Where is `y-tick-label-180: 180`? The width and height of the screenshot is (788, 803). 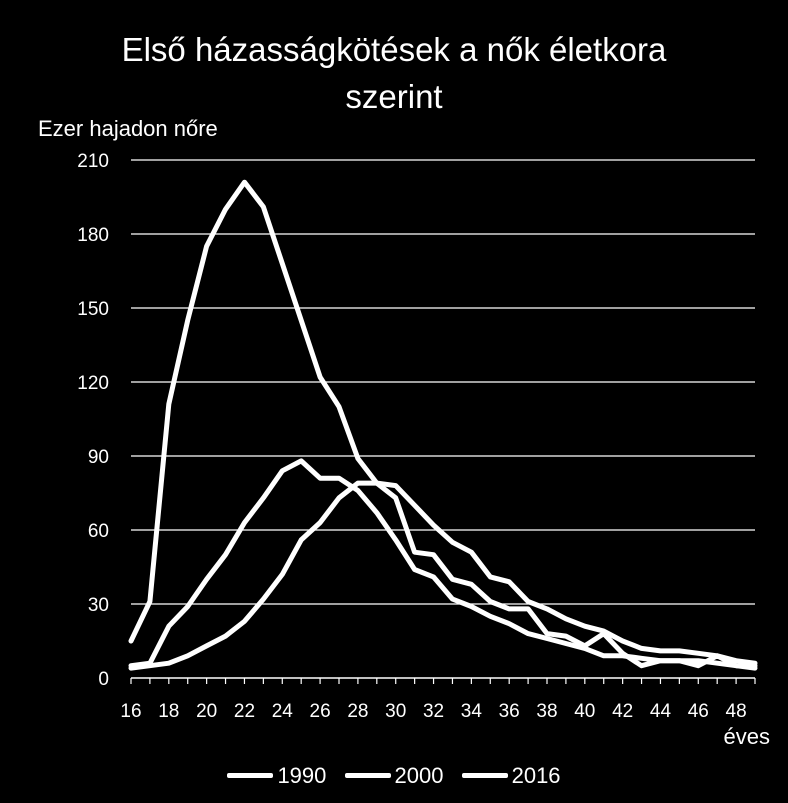 y-tick-label-180: 180 is located at coordinates (93, 235).